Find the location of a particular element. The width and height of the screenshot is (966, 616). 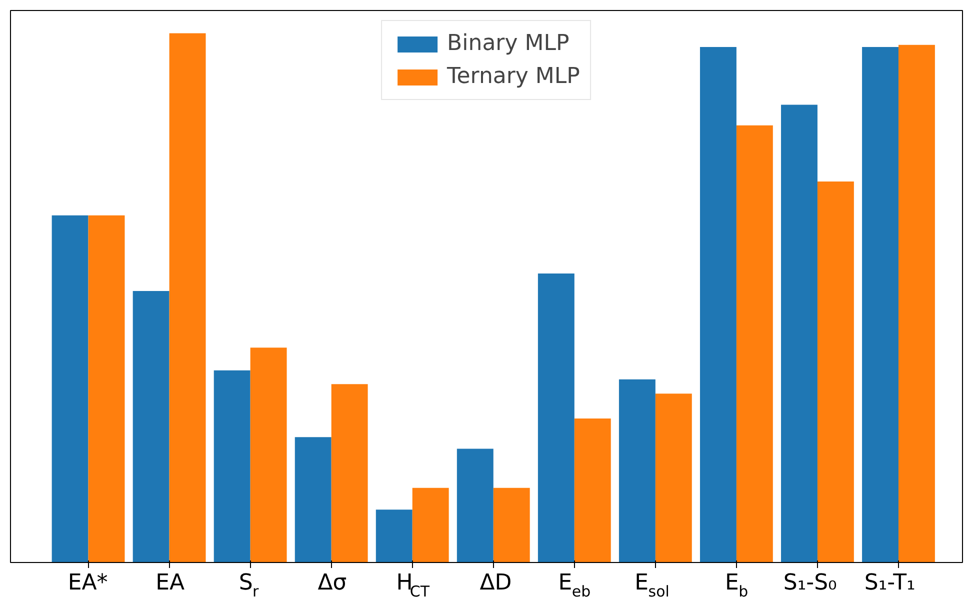

legend-label: Ternary MLP is located at coordinates (513, 76).